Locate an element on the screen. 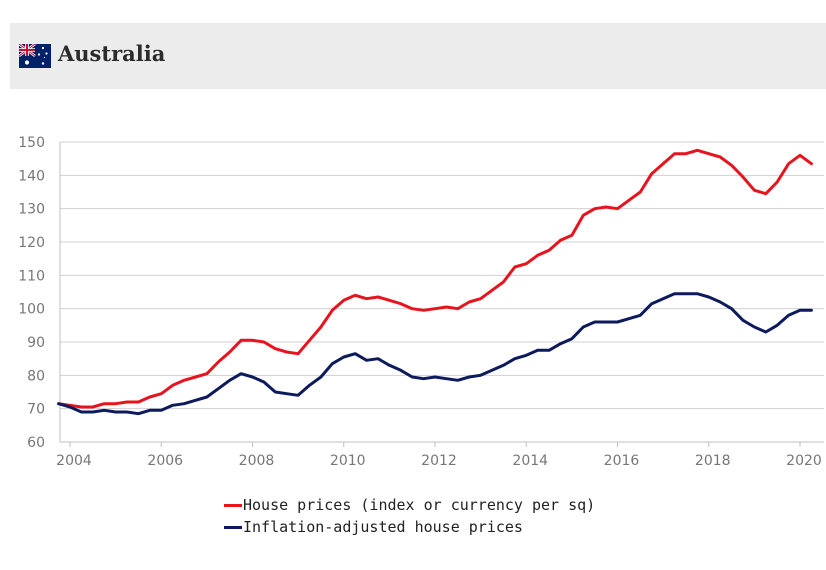 The image size is (826, 570). y-tick-label: 60 is located at coordinates (36, 443).